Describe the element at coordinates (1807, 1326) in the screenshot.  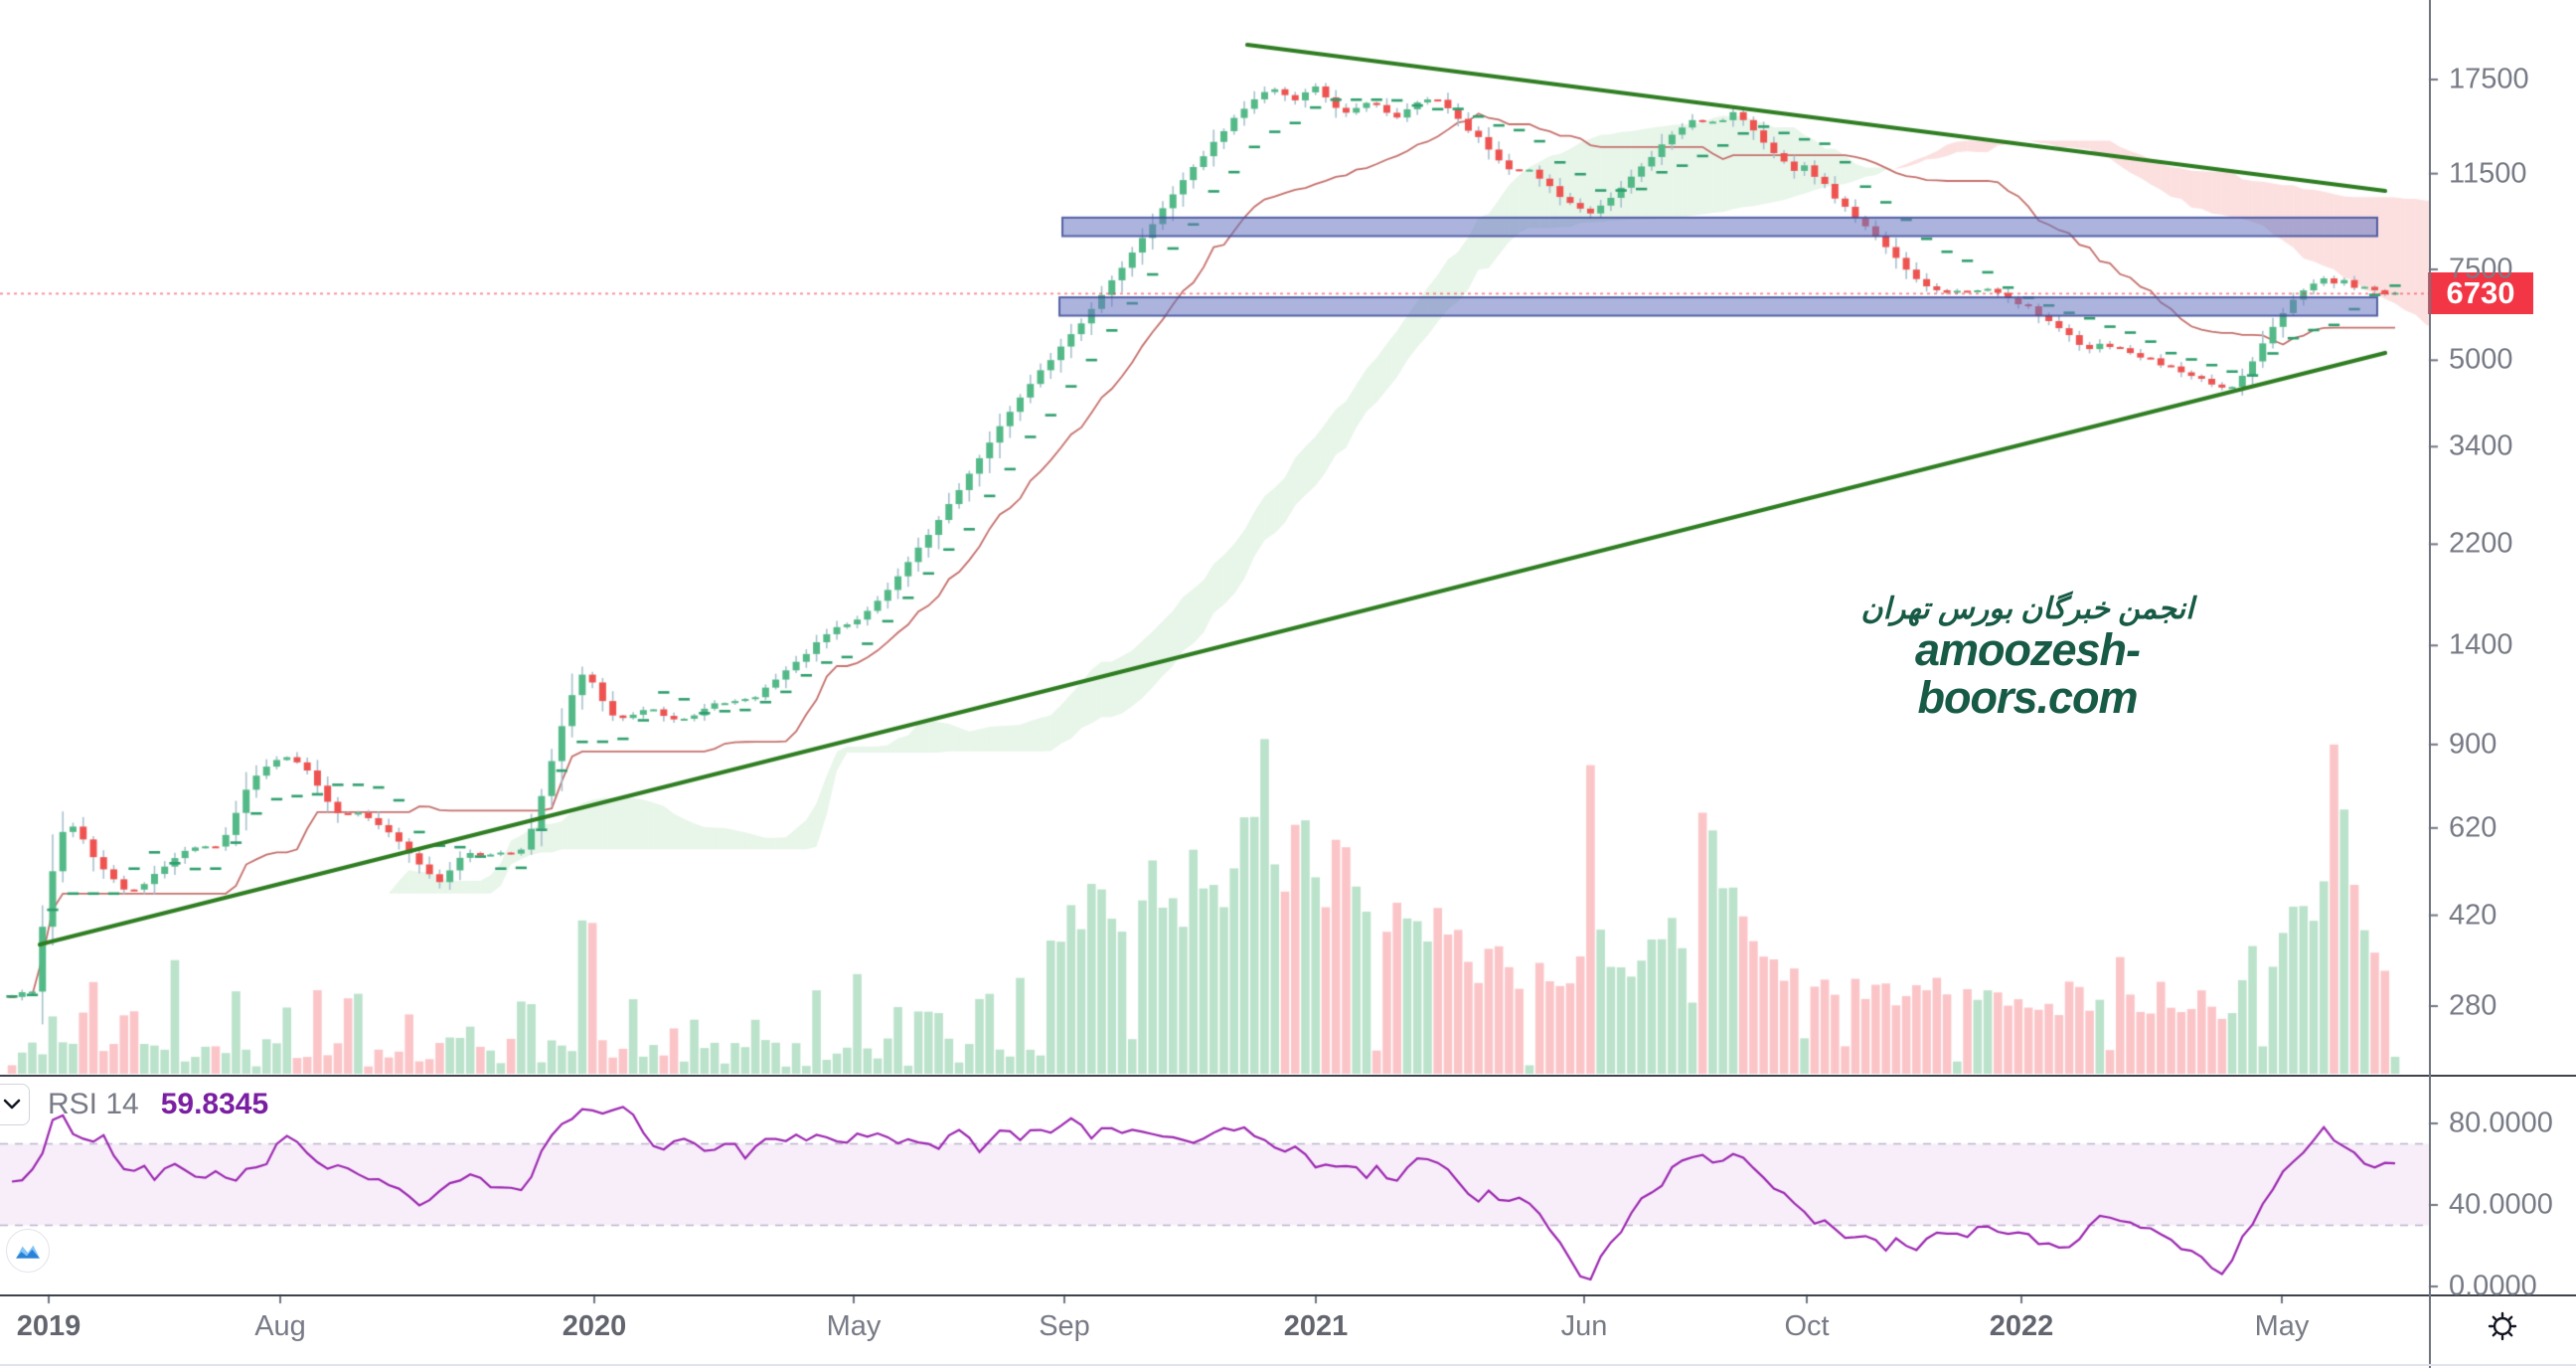
I see `time-axis-label: Oct` at that location.